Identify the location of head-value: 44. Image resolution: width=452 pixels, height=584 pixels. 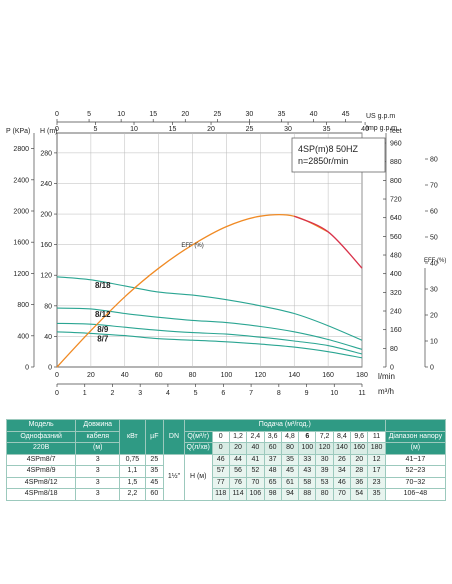
(238, 459).